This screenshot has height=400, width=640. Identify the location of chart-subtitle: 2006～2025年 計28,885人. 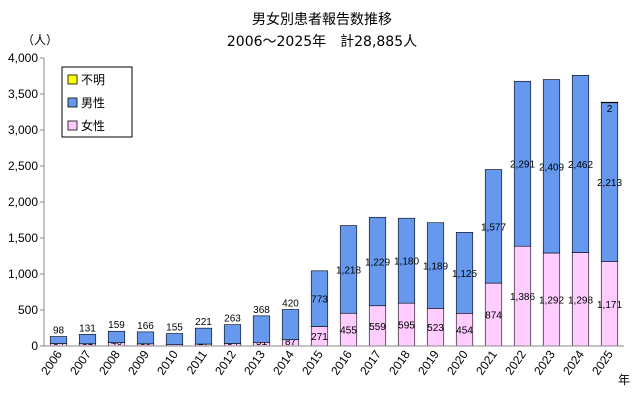
(322, 42).